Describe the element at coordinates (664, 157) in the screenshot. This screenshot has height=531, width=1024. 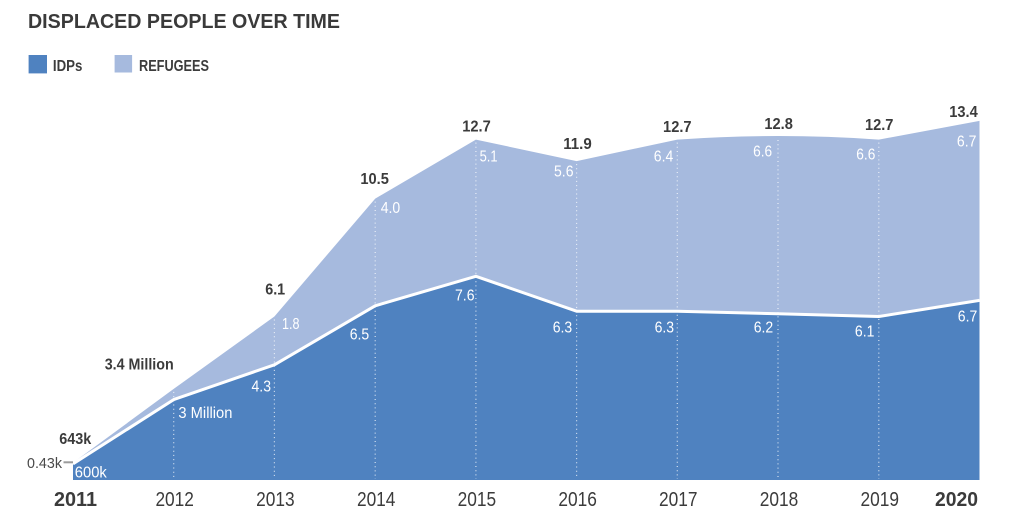
I see `svg-text: 6.4` at that location.